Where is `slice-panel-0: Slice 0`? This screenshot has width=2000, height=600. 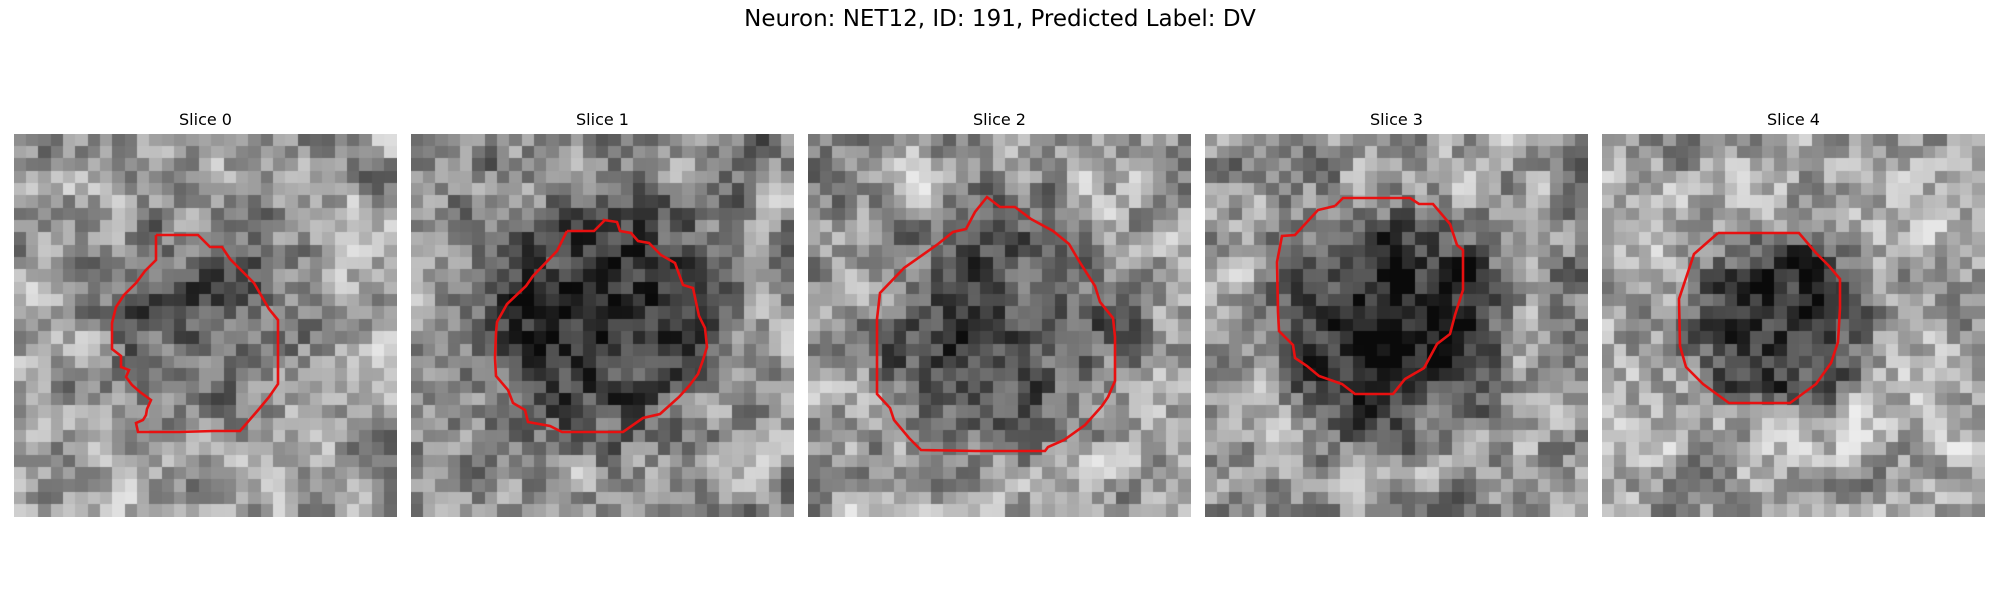 slice-panel-0: Slice 0 is located at coordinates (205, 312).